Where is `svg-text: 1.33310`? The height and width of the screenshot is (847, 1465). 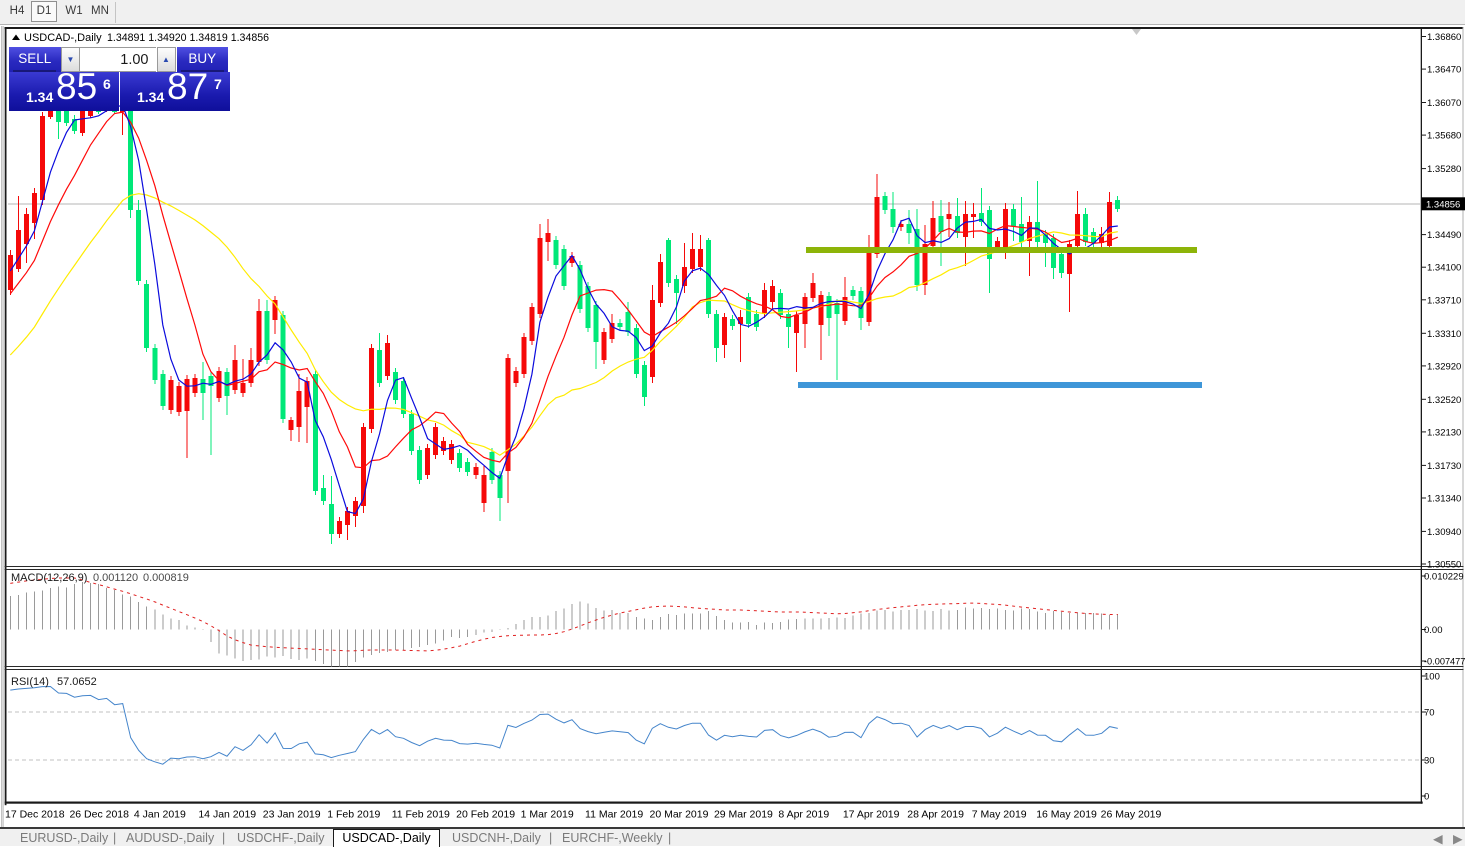 svg-text: 1.33310 is located at coordinates (1444, 334).